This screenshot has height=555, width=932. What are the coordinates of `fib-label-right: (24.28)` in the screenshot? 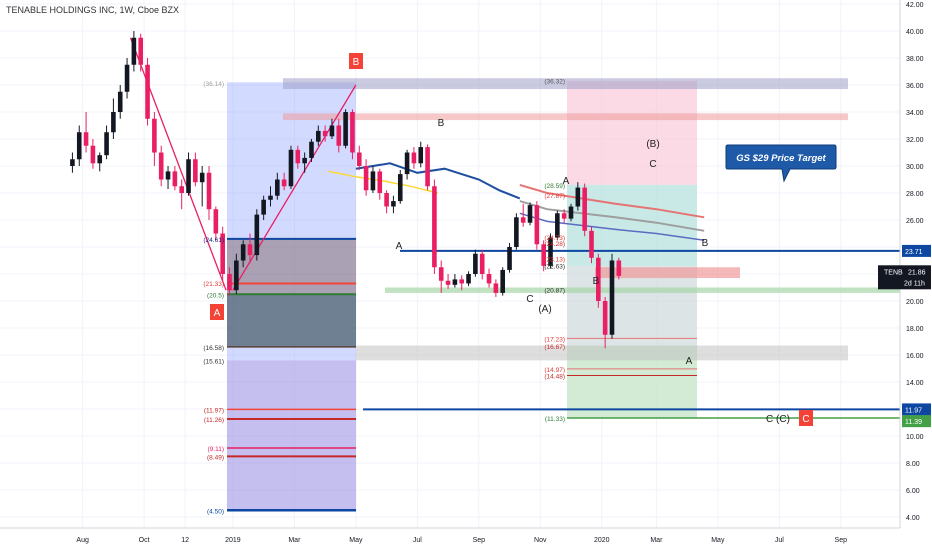 It's located at (554, 244).